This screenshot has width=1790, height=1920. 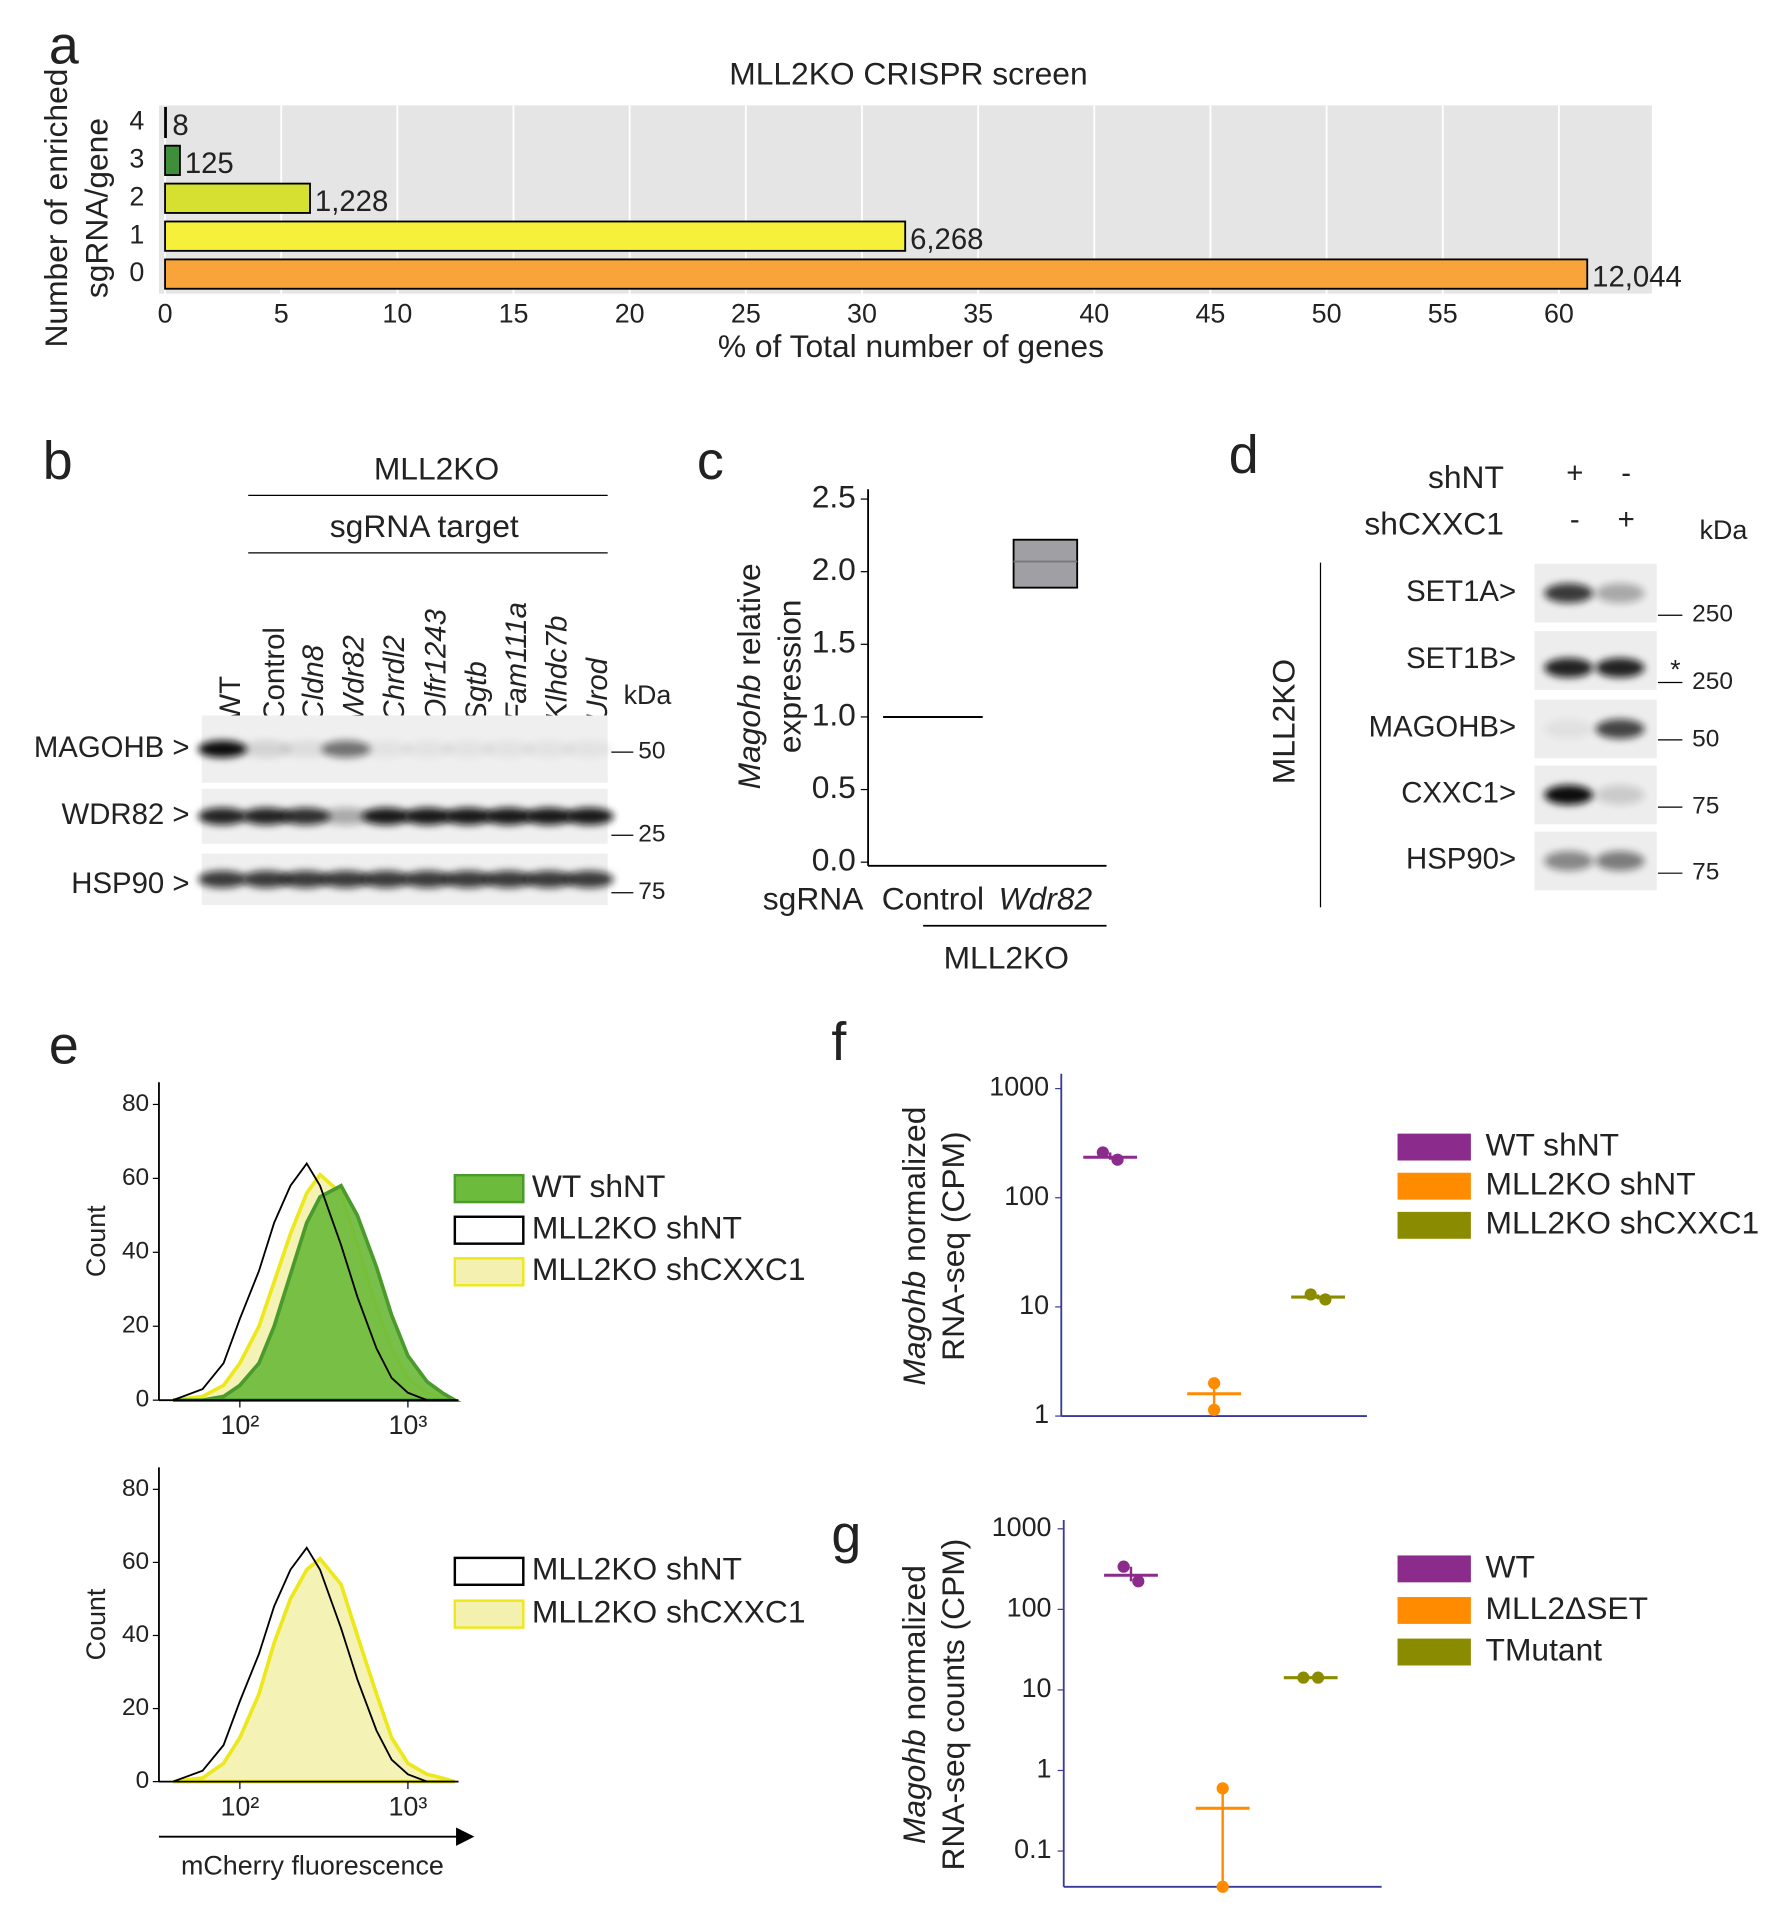 I want to click on y-axis-label-part: expression, so click(x=790, y=677).